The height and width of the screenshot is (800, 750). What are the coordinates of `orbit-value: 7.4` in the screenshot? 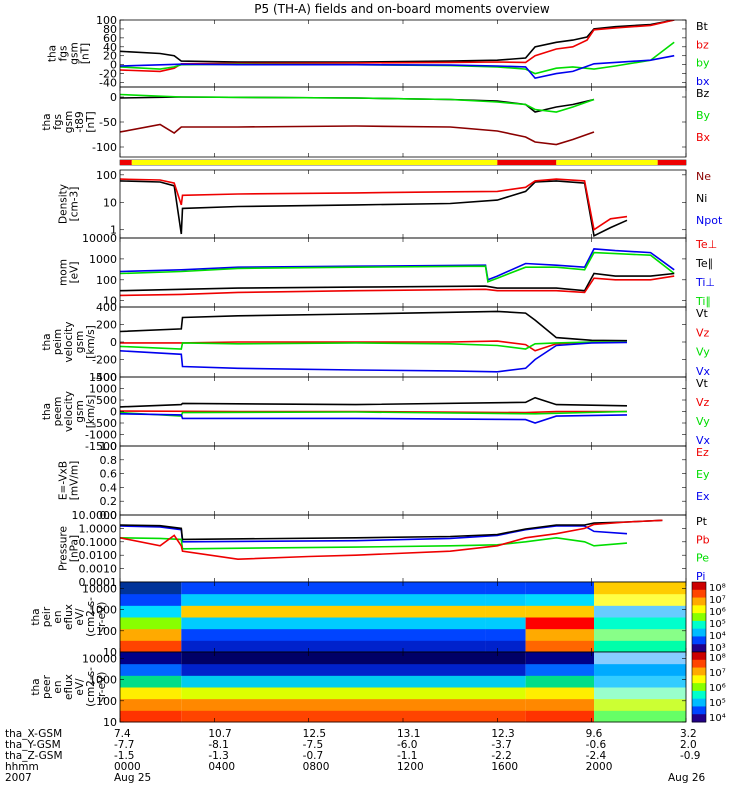 It's located at (122, 734).